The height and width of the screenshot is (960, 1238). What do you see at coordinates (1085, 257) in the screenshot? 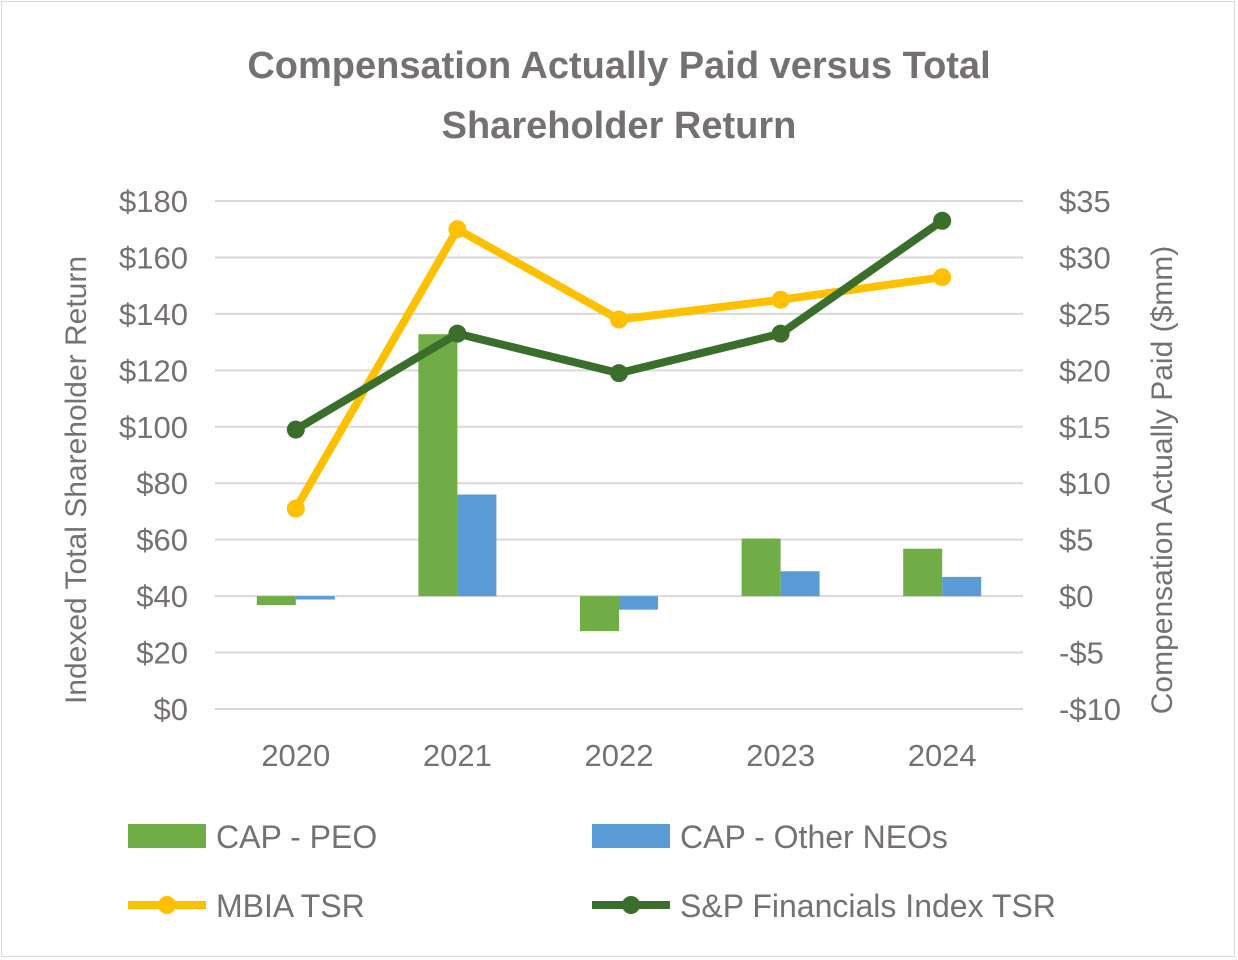
I see `right-tick-label: $30` at bounding box center [1085, 257].